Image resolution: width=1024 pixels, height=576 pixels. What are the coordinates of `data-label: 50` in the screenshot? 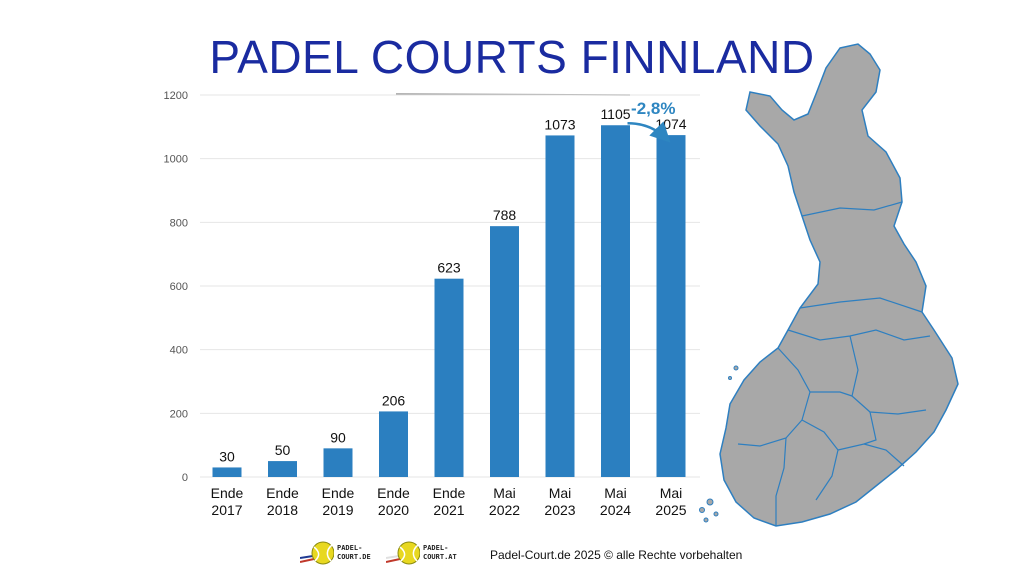 It's located at (283, 450).